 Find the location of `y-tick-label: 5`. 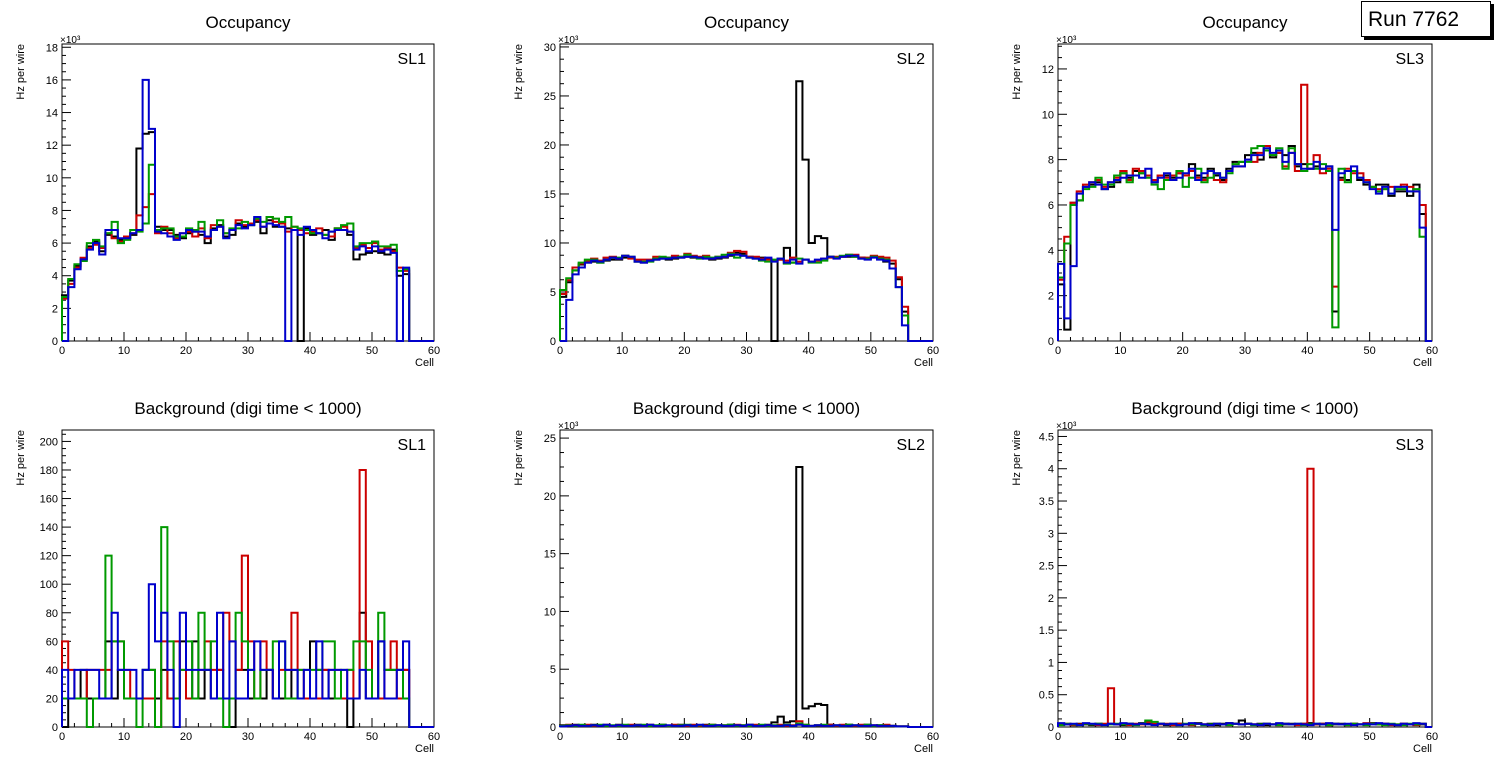

y-tick-label: 5 is located at coordinates (553, 670).